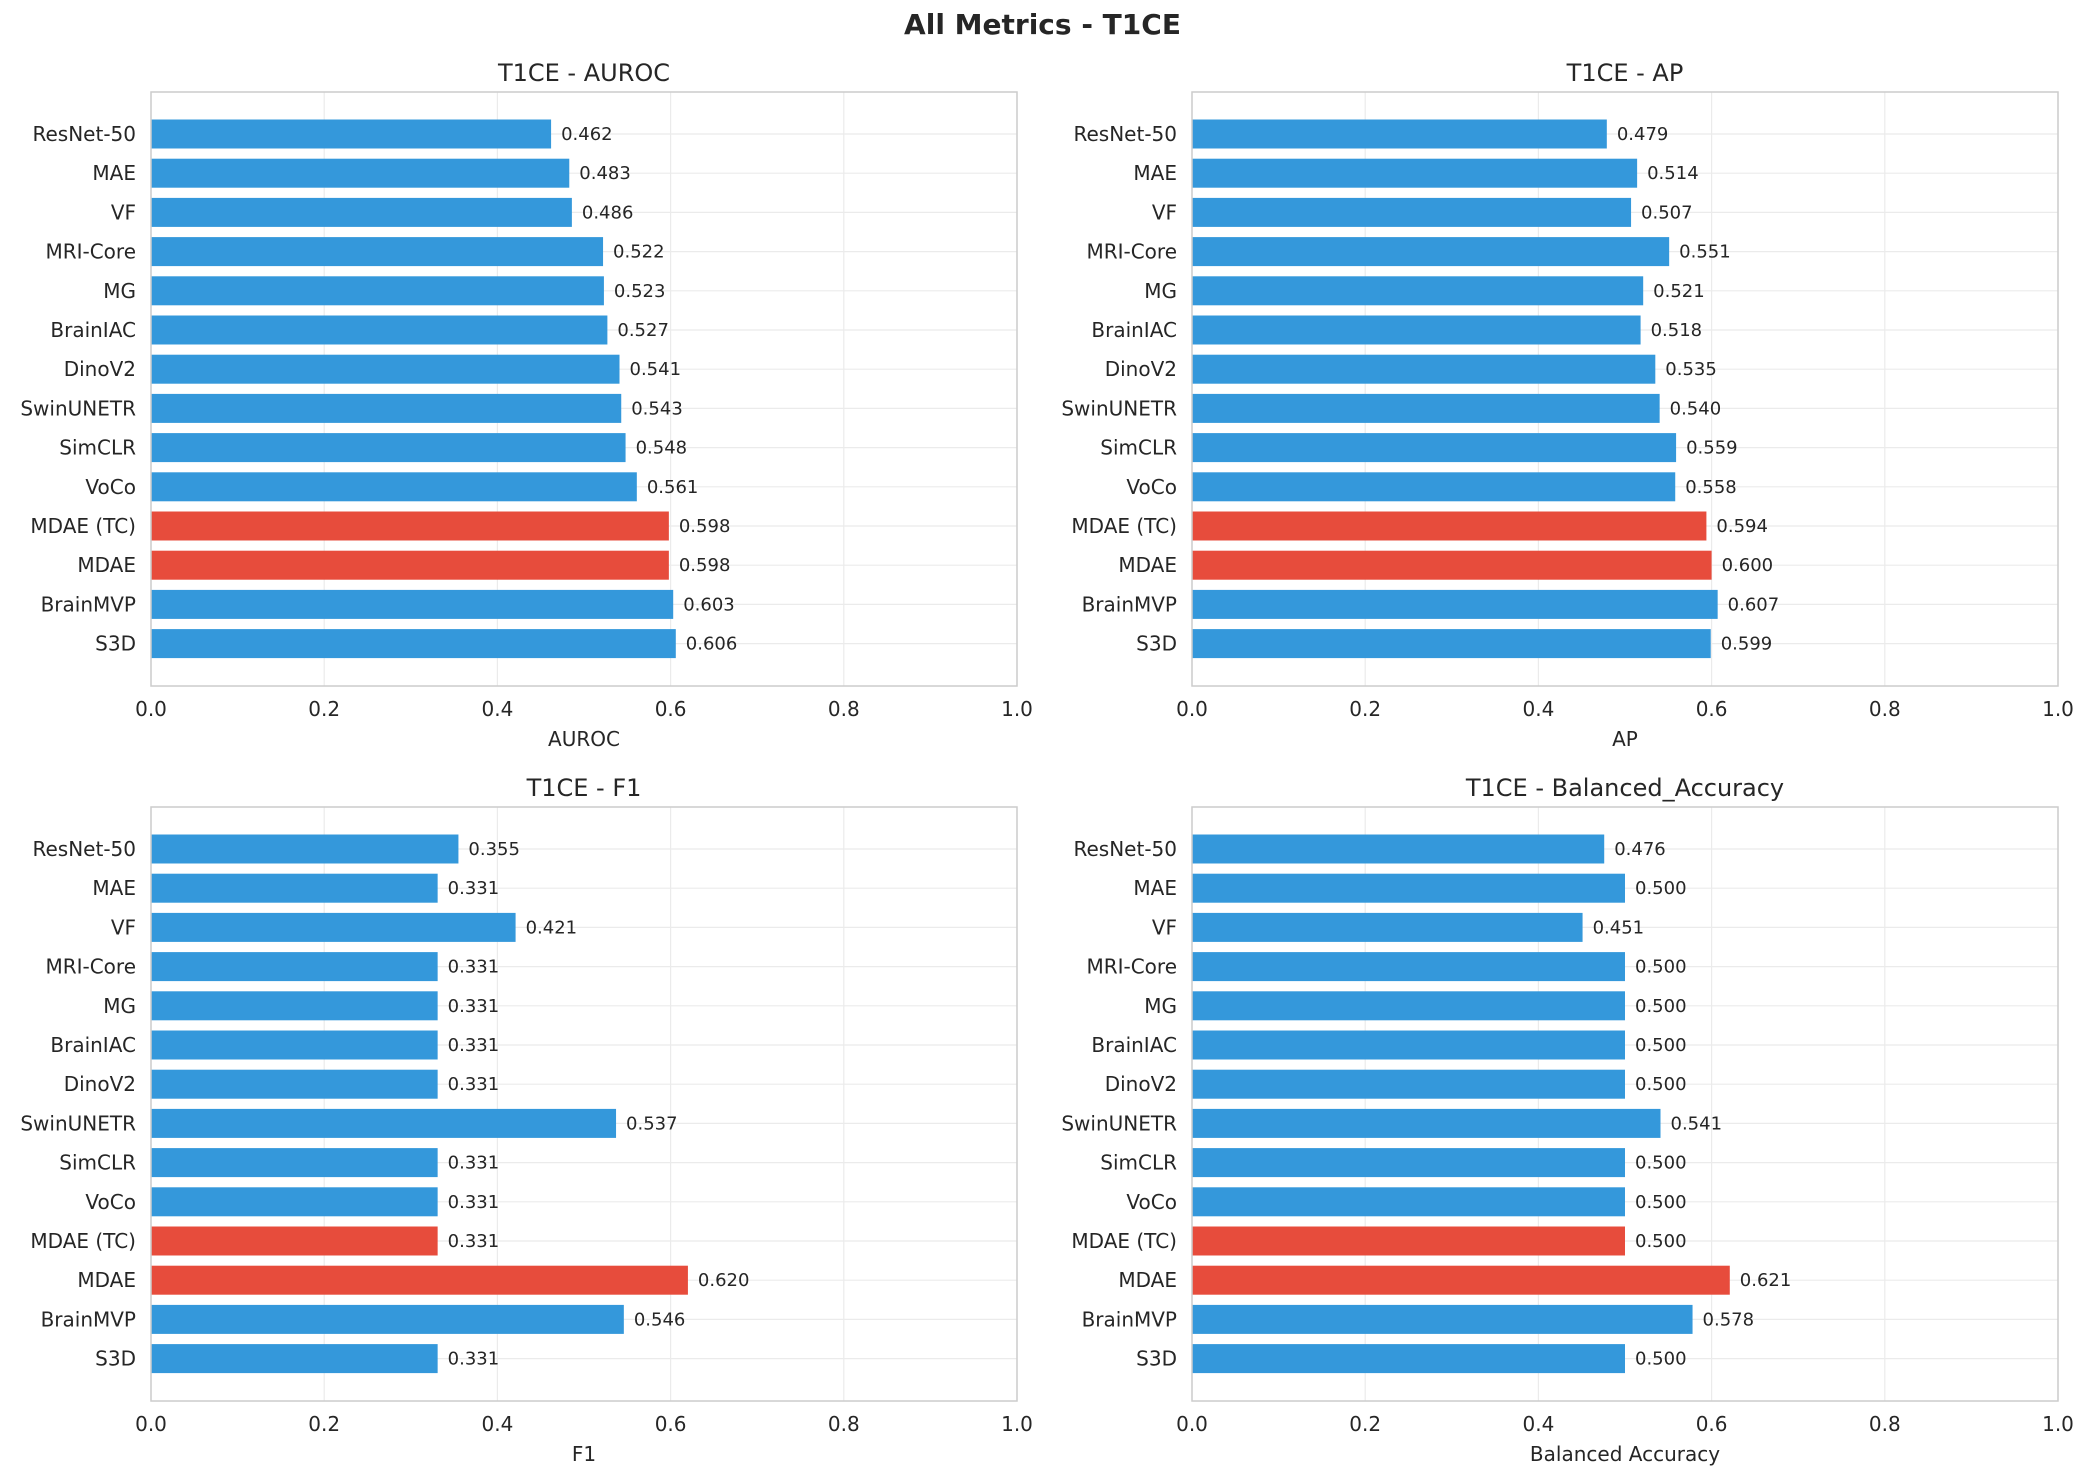 Image resolution: width=2085 pixels, height=1475 pixels. I want to click on x-tick-label: 0.6, so click(1712, 709).